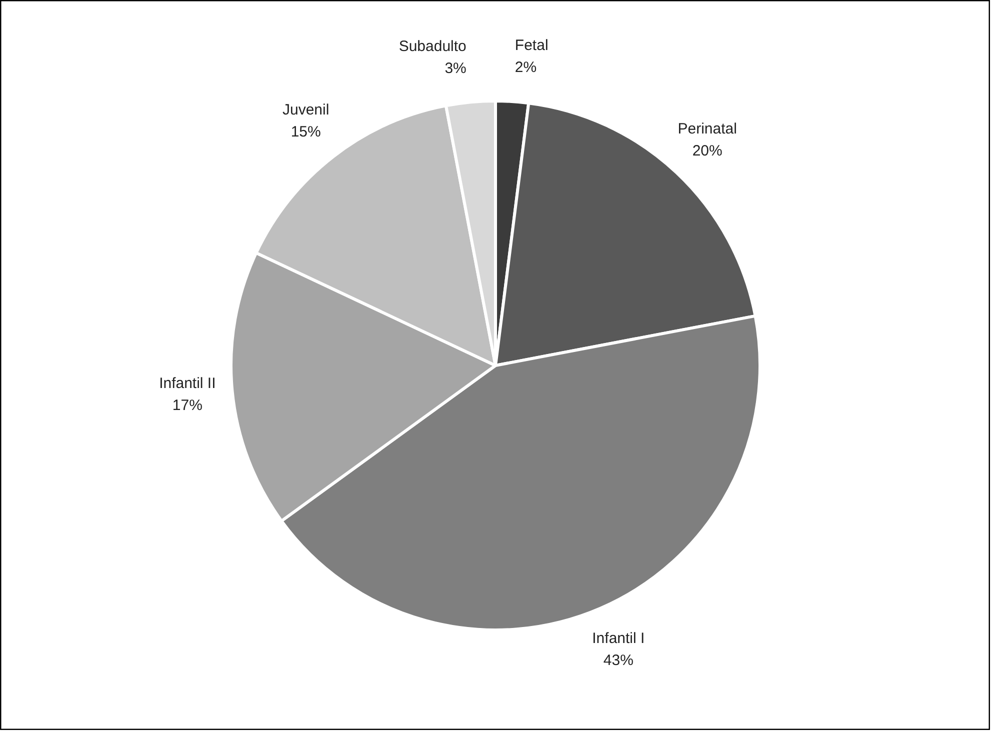  Describe the element at coordinates (618, 638) in the screenshot. I see `slice-label: Infantil I` at that location.